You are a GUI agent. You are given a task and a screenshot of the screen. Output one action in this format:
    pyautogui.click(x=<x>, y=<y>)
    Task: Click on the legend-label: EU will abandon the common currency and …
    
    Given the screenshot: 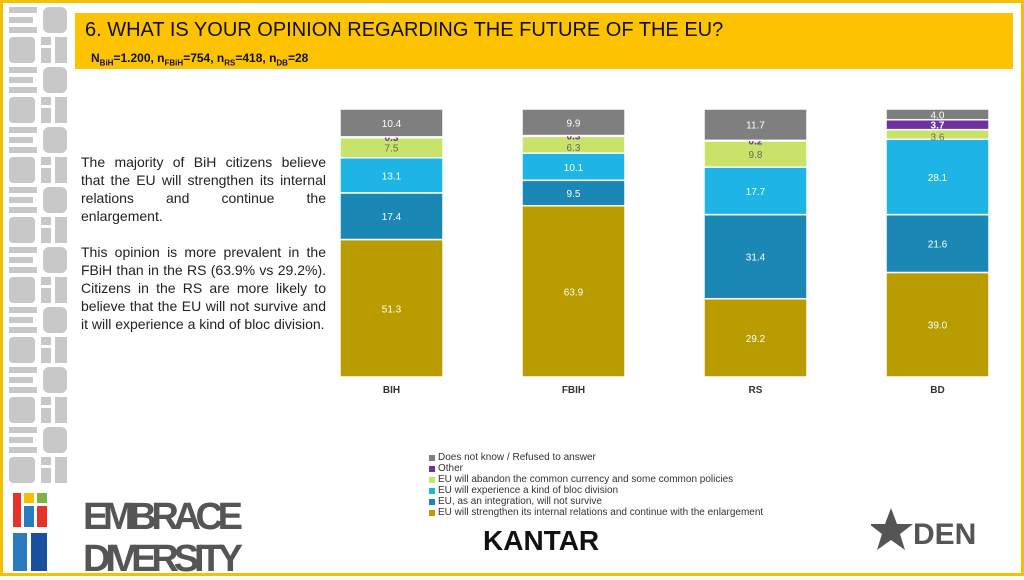 What is the action you would take?
    pyautogui.click(x=586, y=479)
    